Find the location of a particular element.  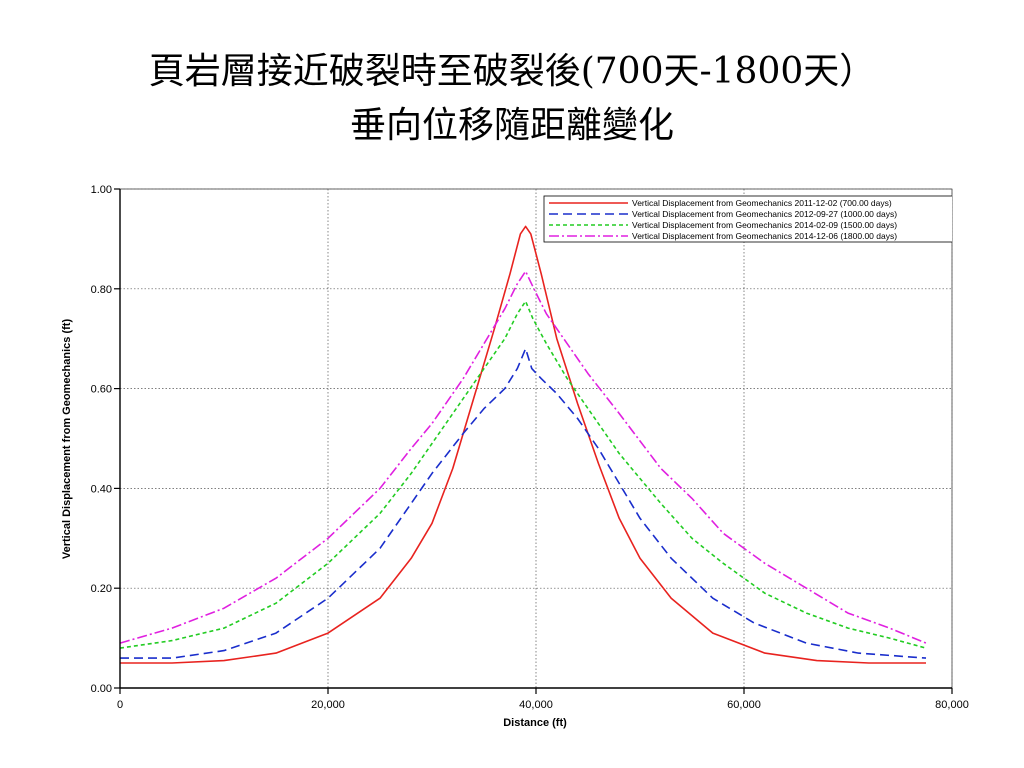

x-tick-label: 40,000 is located at coordinates (536, 705).